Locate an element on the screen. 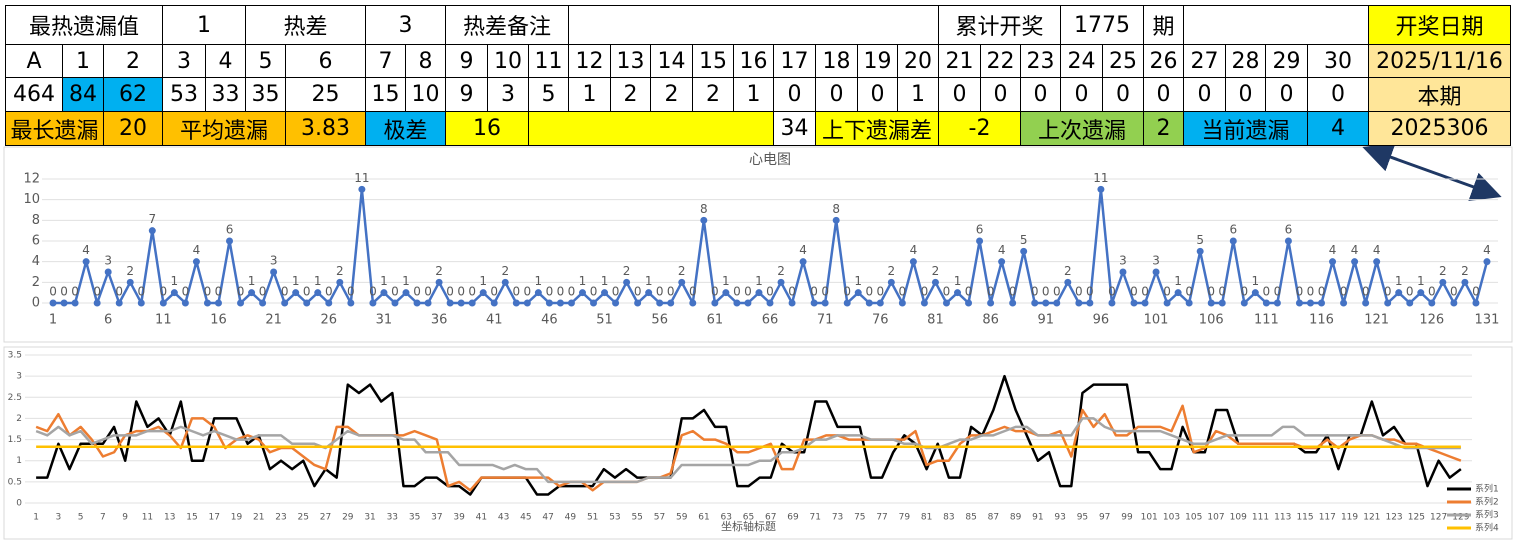 This screenshot has height=542, width=1517. x-tick-label: 49 is located at coordinates (571, 518).